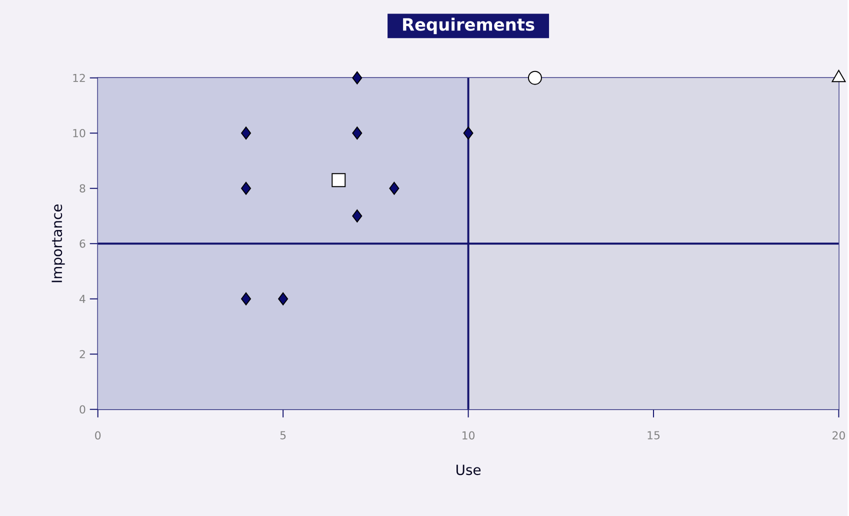 The width and height of the screenshot is (849, 516). I want to click on y-tick-label: 4, so click(83, 298).